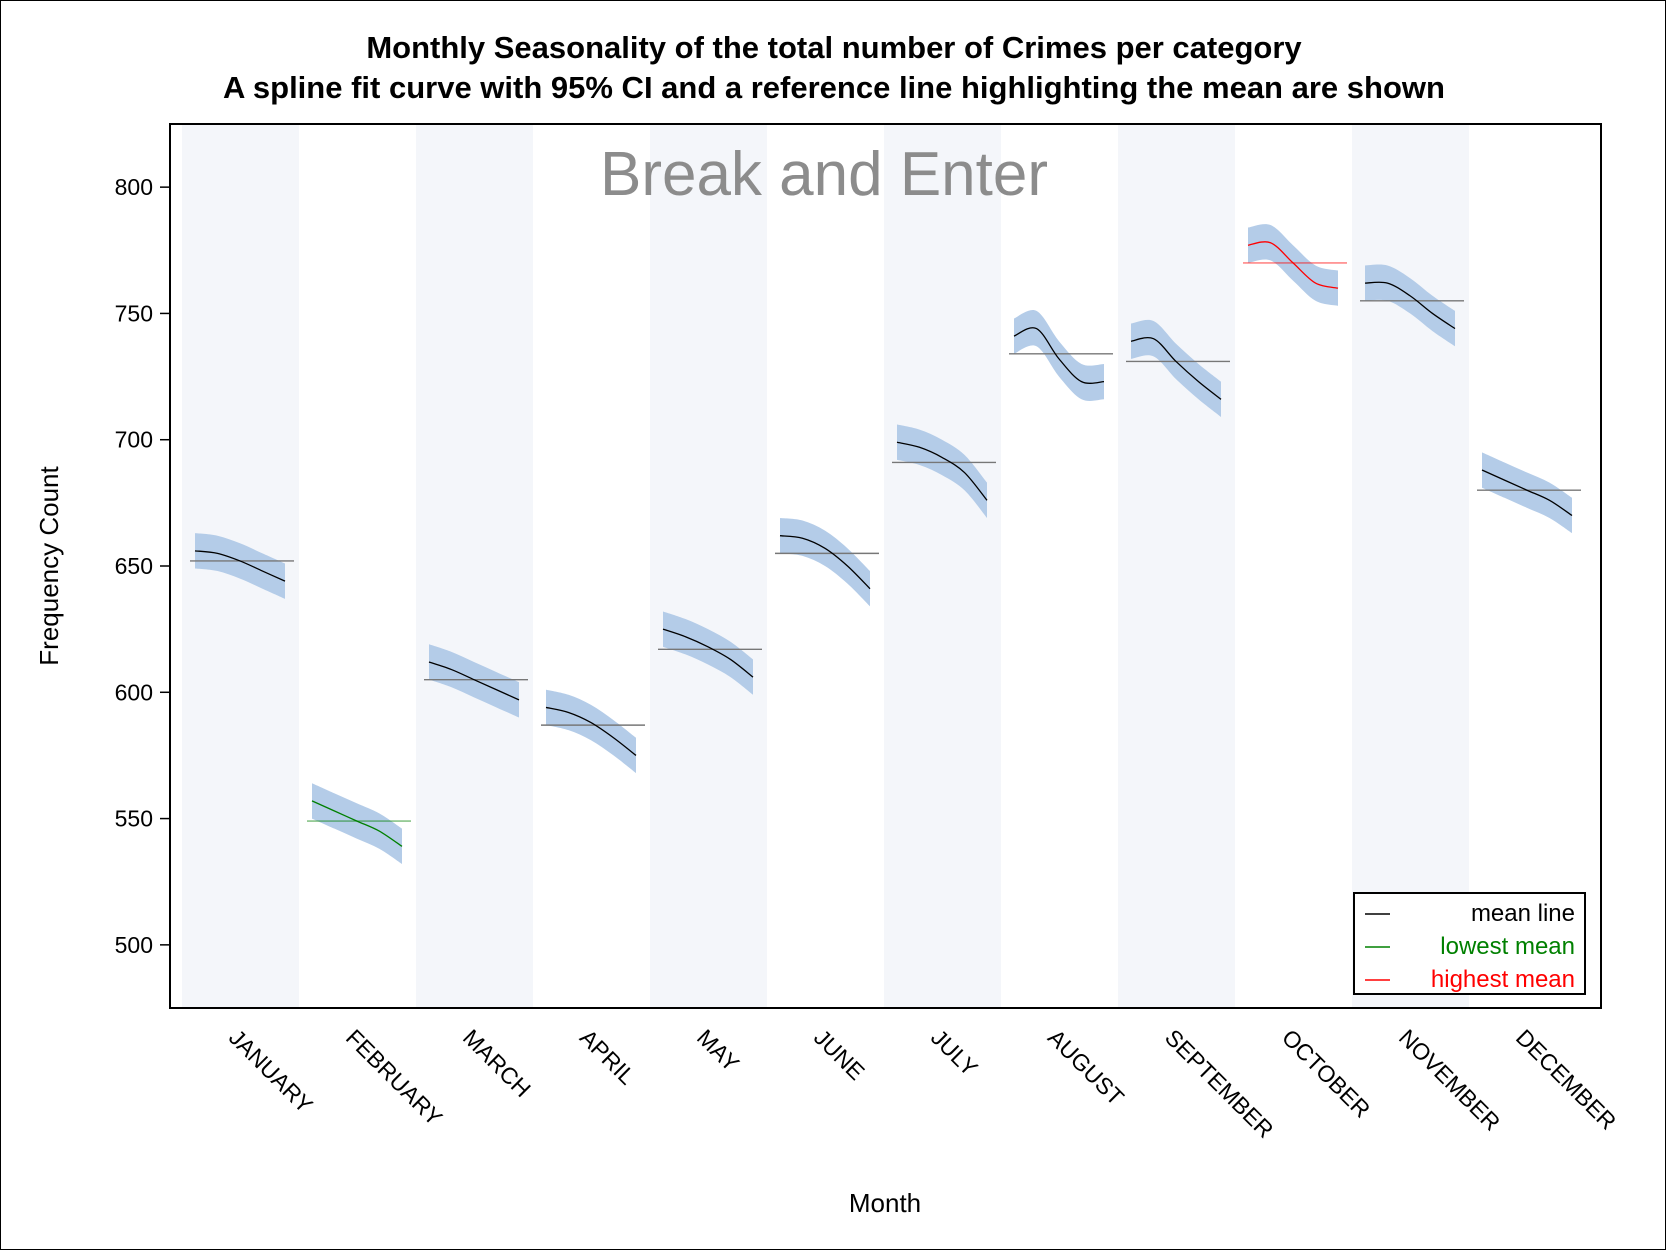 The height and width of the screenshot is (1251, 1666). What do you see at coordinates (134, 187) in the screenshot?
I see `y-tick-label-800: 800` at bounding box center [134, 187].